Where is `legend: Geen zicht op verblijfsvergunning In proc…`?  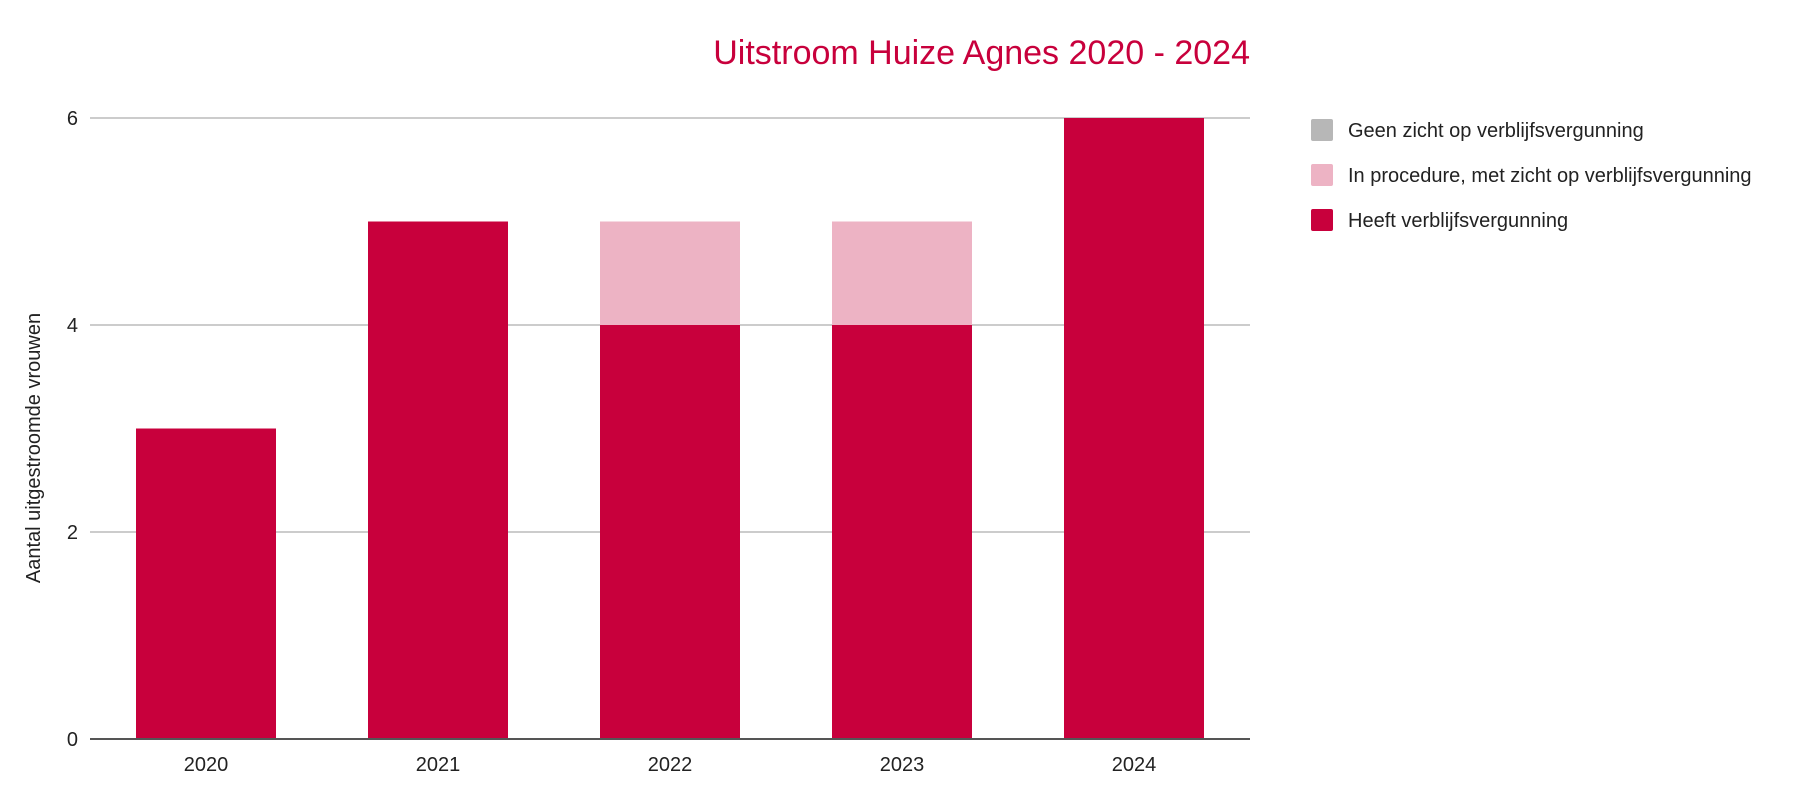 legend: Geen zicht op verblijfsvergunning In proc… is located at coordinates (1531, 175).